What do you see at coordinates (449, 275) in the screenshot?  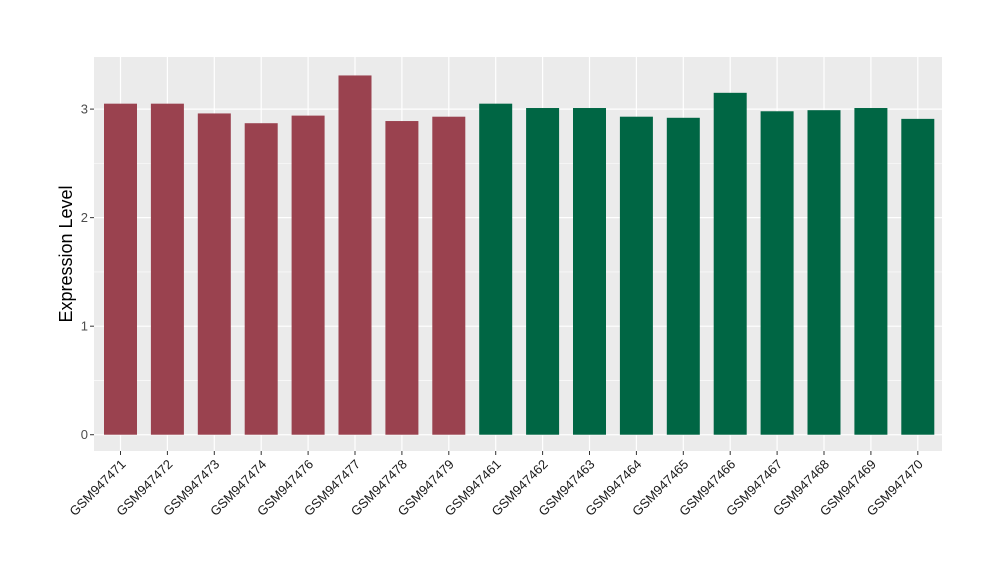 I see `bar-GSM947479` at bounding box center [449, 275].